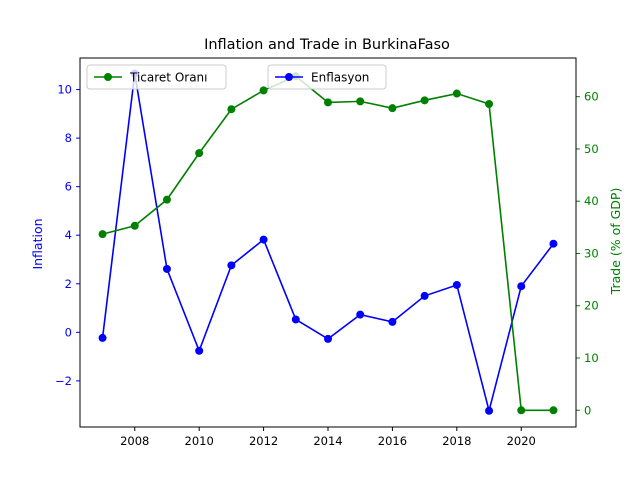 The width and height of the screenshot is (640, 480). Describe the element at coordinates (587, 410) in the screenshot. I see `right-tick-label: 0` at that location.